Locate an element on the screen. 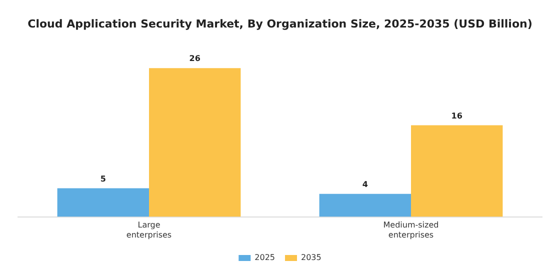 This screenshot has height=280, width=560. legend-label: 2025 is located at coordinates (264, 257).